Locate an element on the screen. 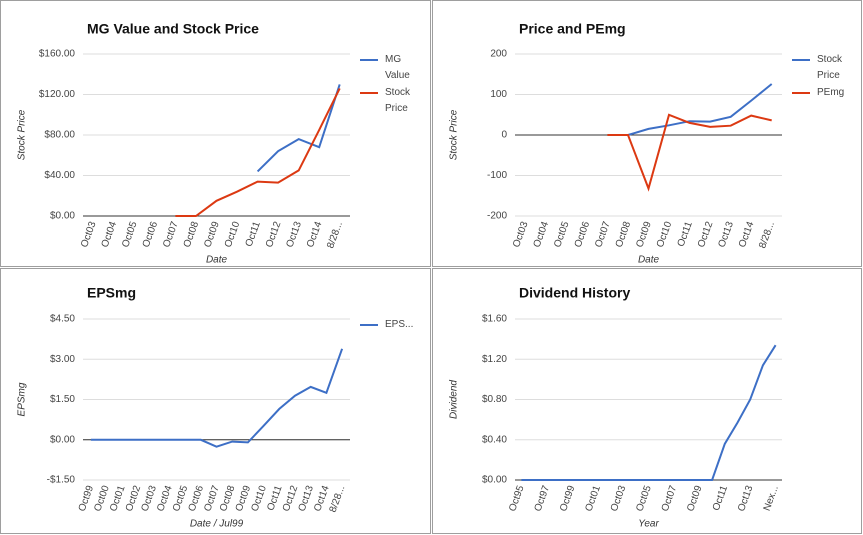 Image resolution: width=863 pixels, height=535 pixels. y-tick-label: $1.60 is located at coordinates (494, 319).